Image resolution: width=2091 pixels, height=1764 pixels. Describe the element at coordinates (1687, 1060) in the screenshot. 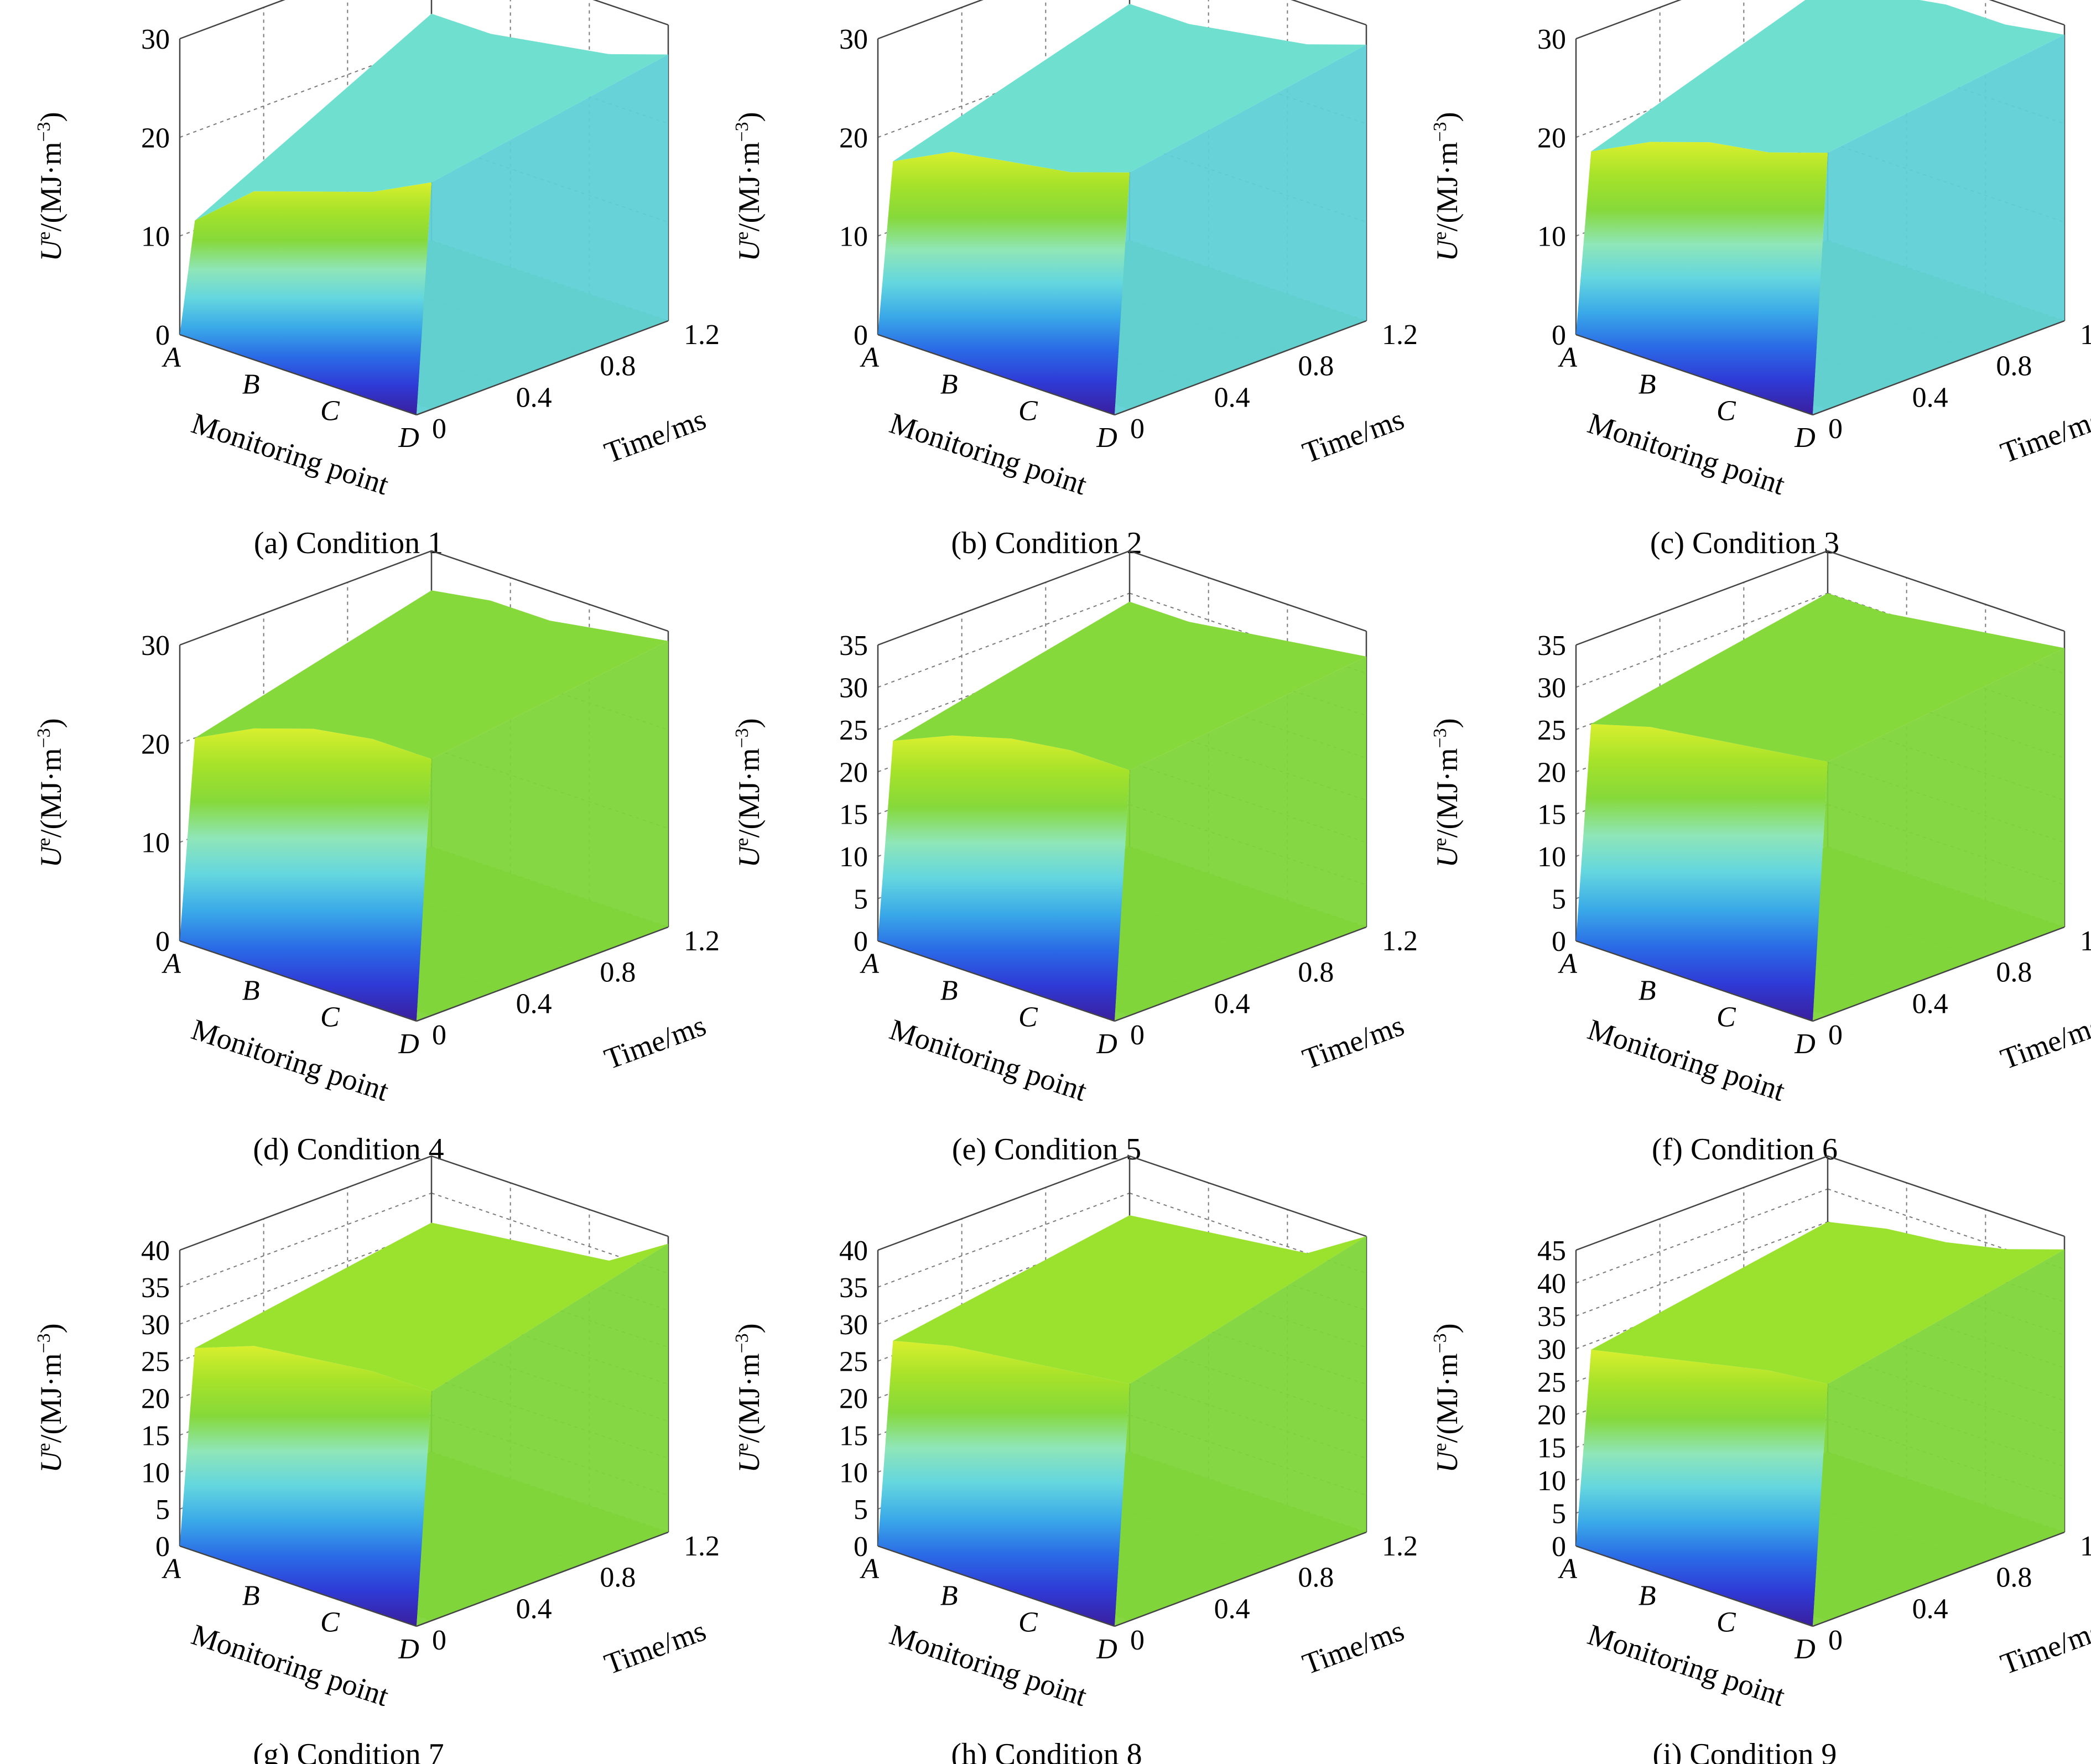

I see `x-axis-title: Monitoring point` at that location.